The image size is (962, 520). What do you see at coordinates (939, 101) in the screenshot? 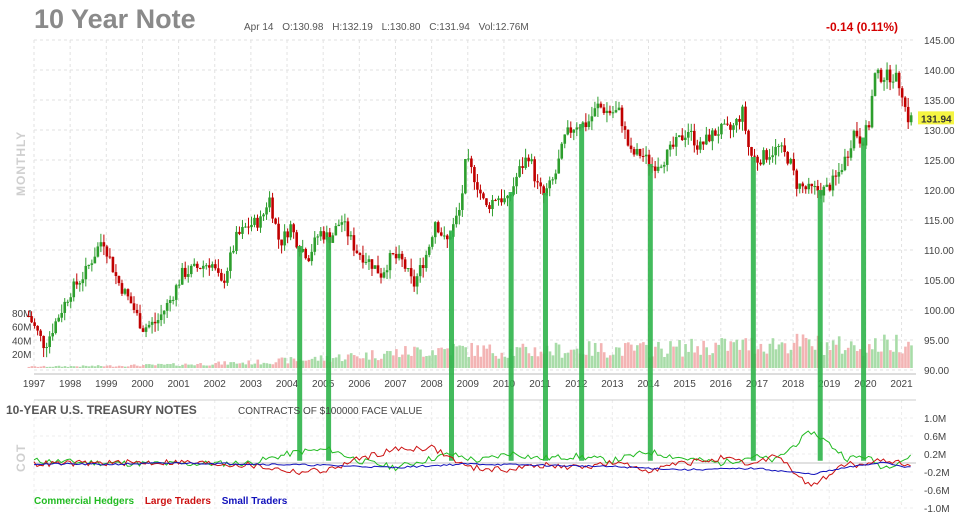
I see `y-tick-label: 135.00` at bounding box center [939, 101].